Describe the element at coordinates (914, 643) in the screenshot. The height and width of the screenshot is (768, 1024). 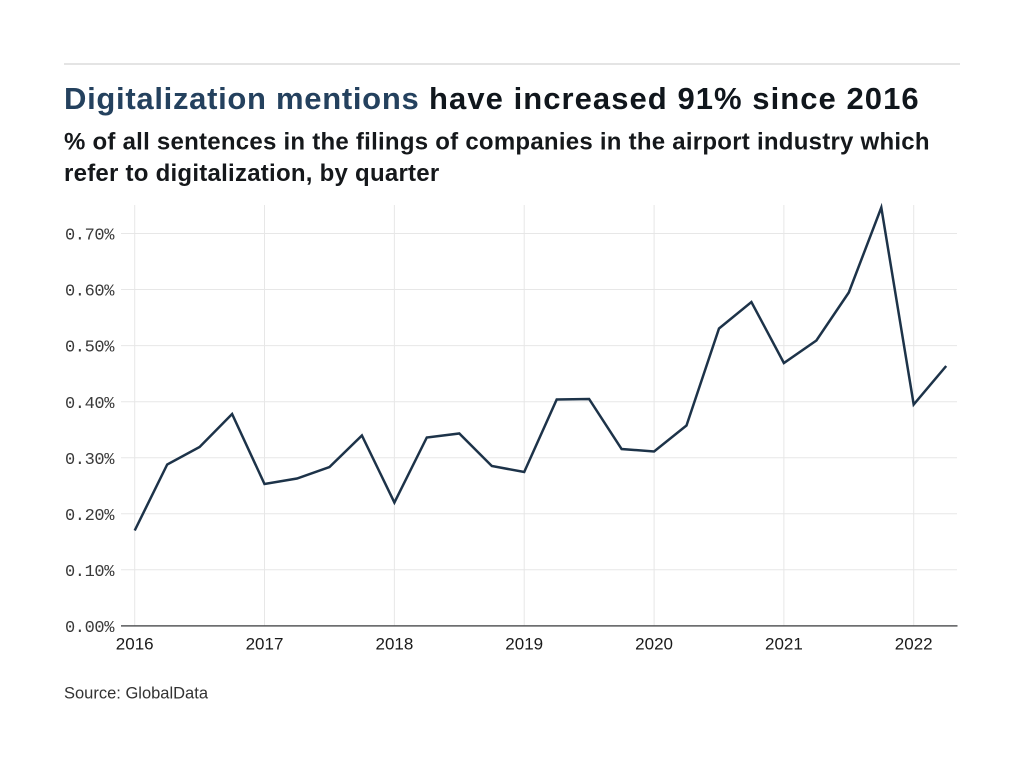
I see `svg-text: 2022` at that location.